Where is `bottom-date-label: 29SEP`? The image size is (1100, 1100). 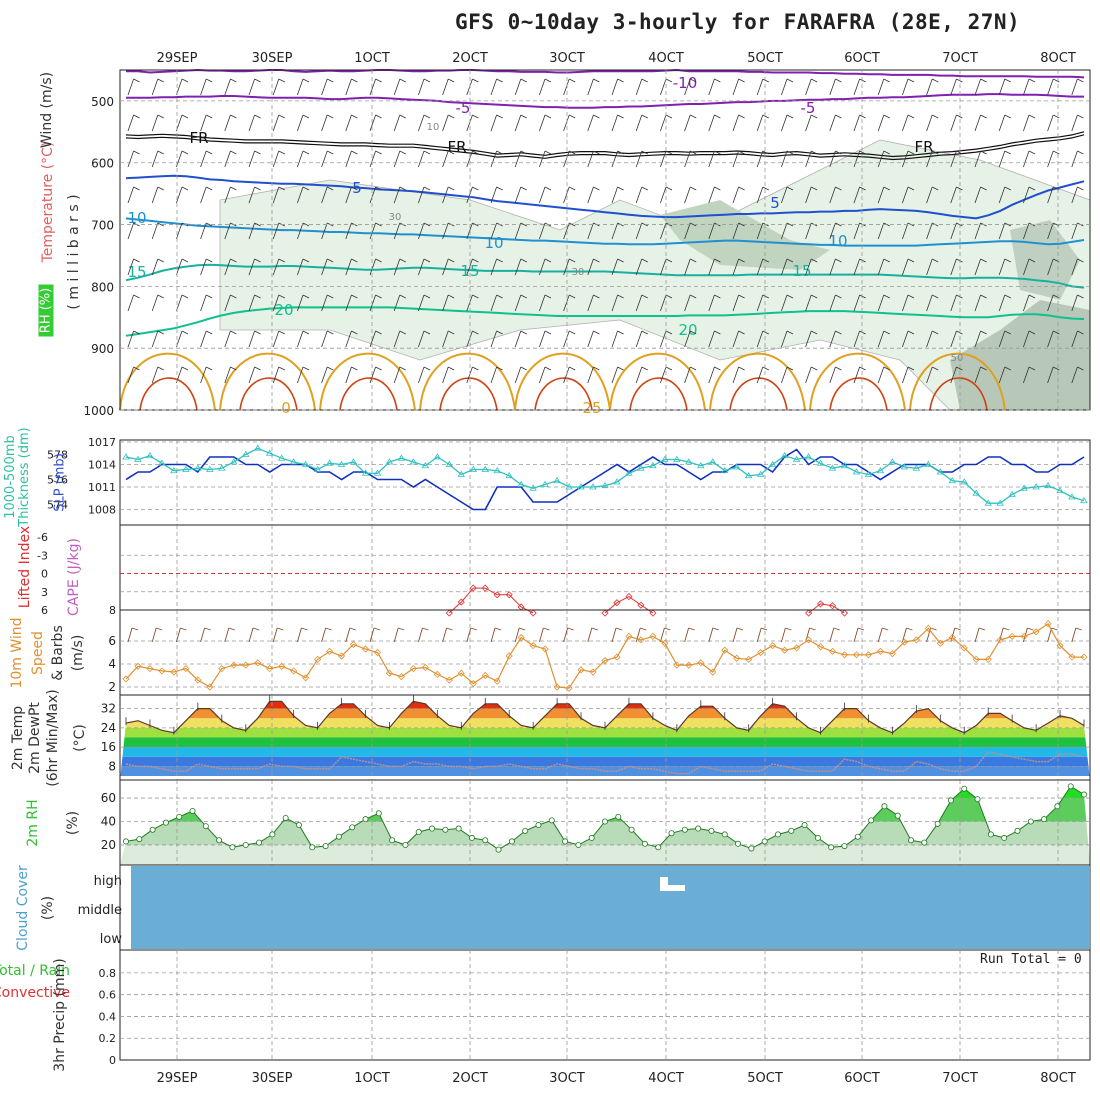
bottom-date-label: 29SEP is located at coordinates (177, 1078).